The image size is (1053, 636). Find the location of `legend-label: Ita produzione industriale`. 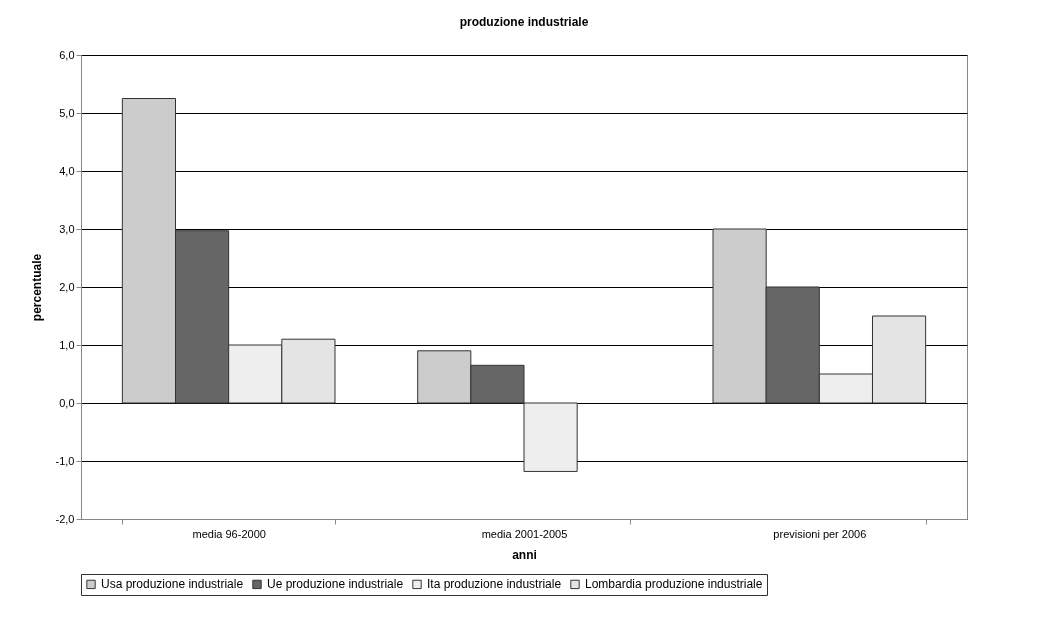

legend-label: Ita produzione industriale is located at coordinates (494, 584).